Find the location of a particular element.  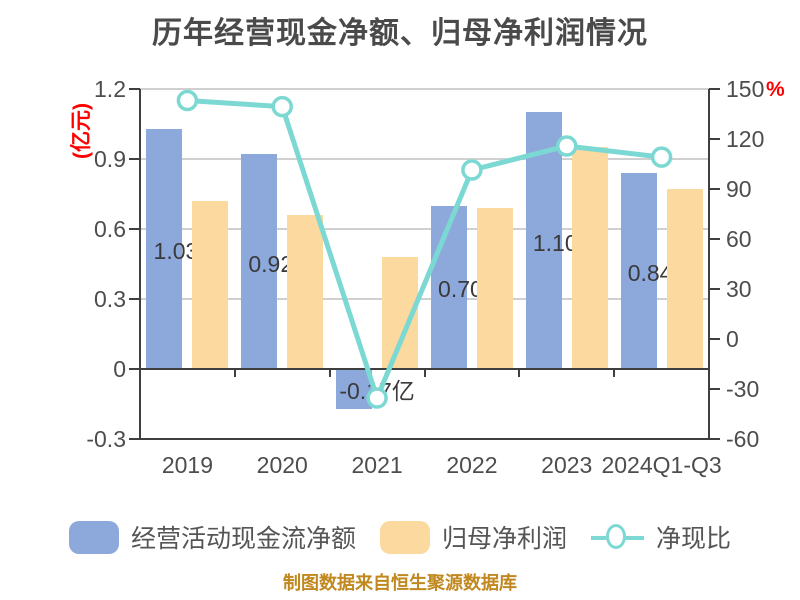

left-axis-tick-label: 0.6 is located at coordinates (110, 229).